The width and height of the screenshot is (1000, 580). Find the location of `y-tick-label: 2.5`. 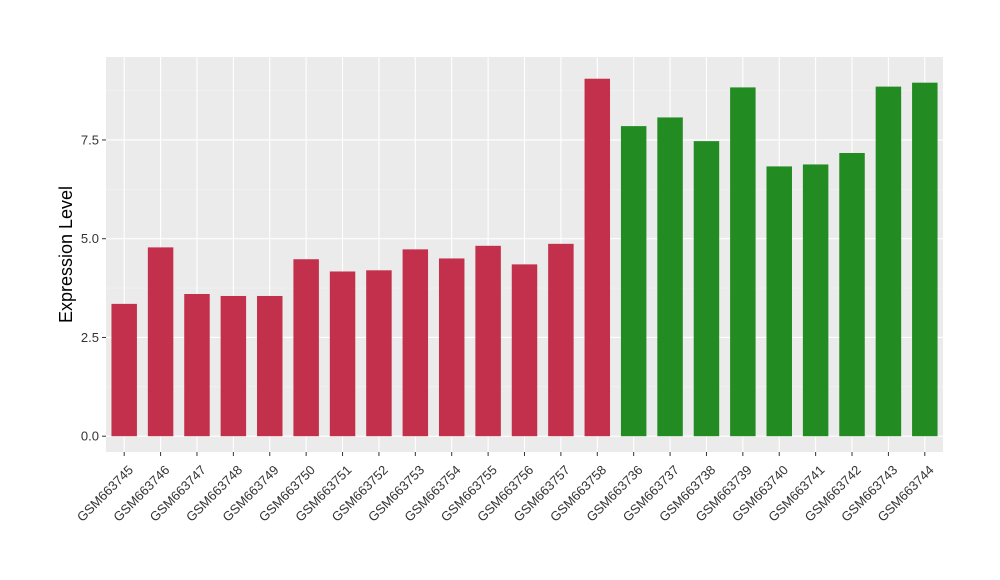

y-tick-label: 2.5 is located at coordinates (90, 337).